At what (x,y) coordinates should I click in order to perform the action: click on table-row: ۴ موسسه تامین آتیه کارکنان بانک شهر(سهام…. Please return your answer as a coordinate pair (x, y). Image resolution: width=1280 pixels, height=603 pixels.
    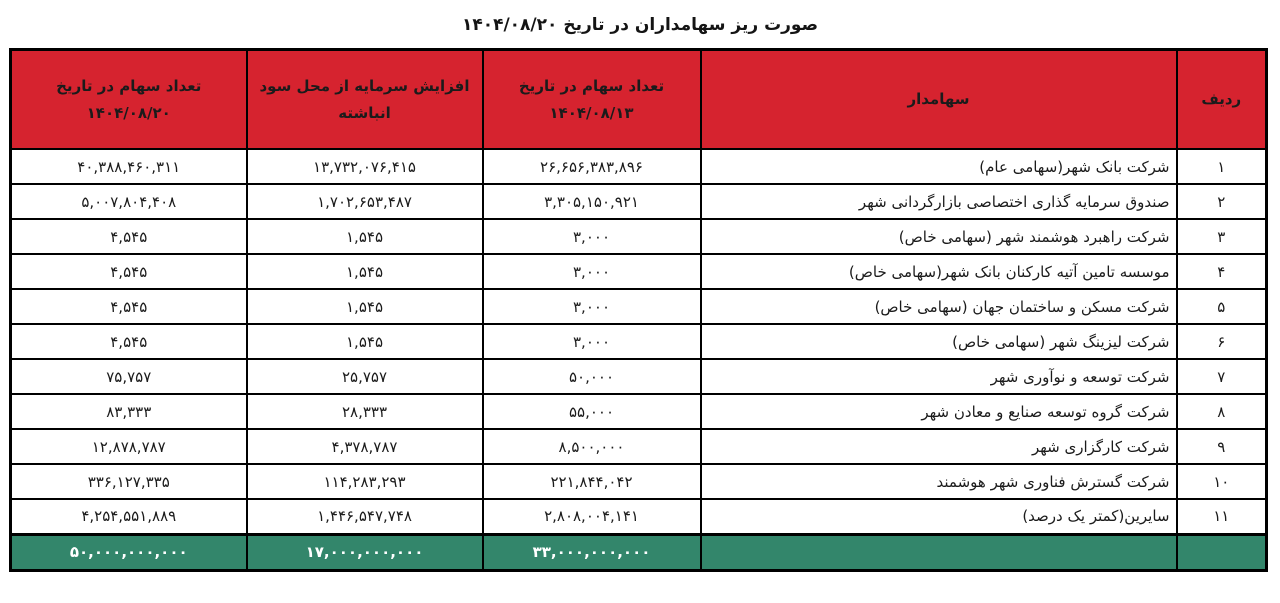
    Looking at the image, I should click on (638, 271).